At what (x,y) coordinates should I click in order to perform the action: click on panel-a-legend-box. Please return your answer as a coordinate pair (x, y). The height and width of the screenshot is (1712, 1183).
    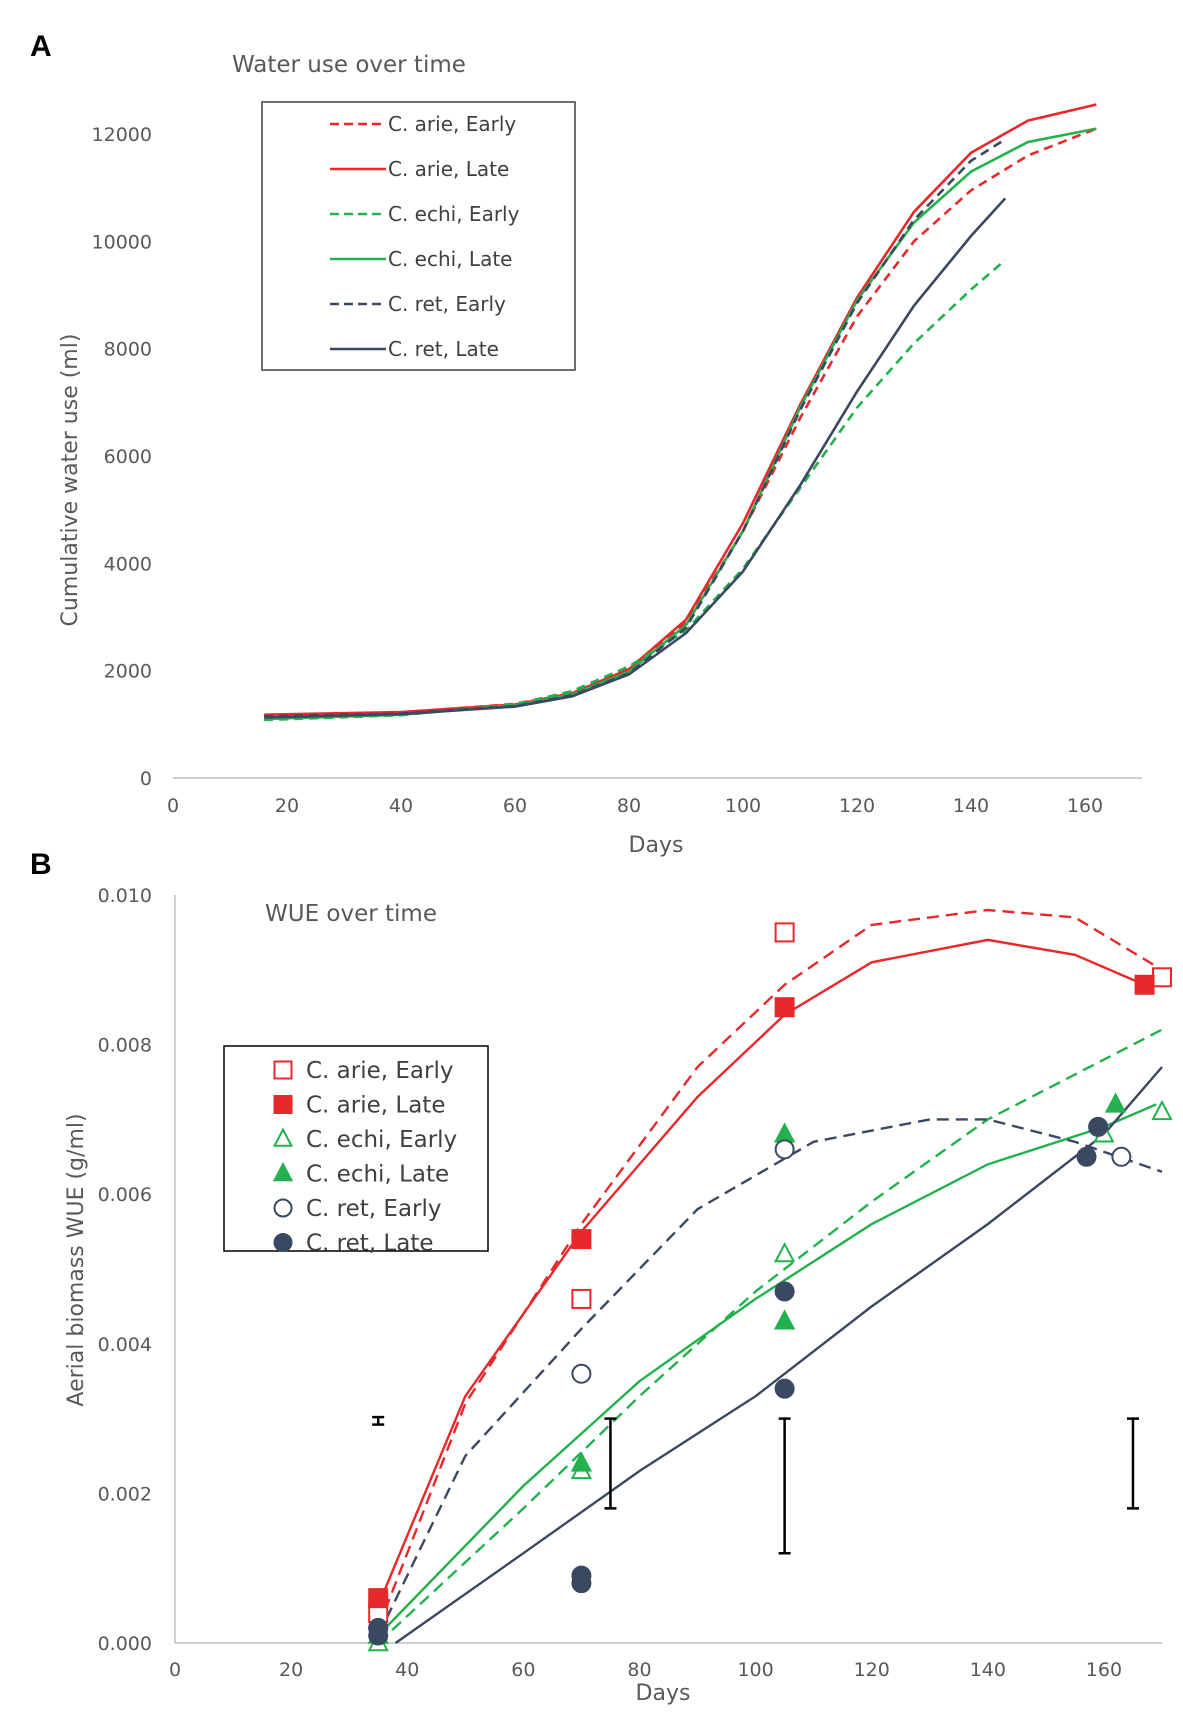
    Looking at the image, I should click on (418, 236).